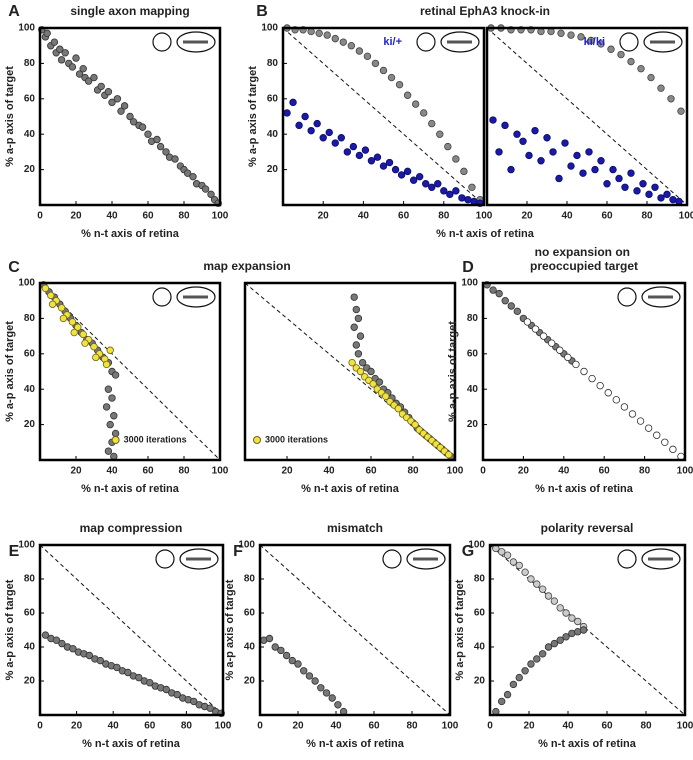 The image size is (693, 760). What do you see at coordinates (10, 371) in the screenshot?
I see `y-axis-label: % a-p axis of target` at bounding box center [10, 371].